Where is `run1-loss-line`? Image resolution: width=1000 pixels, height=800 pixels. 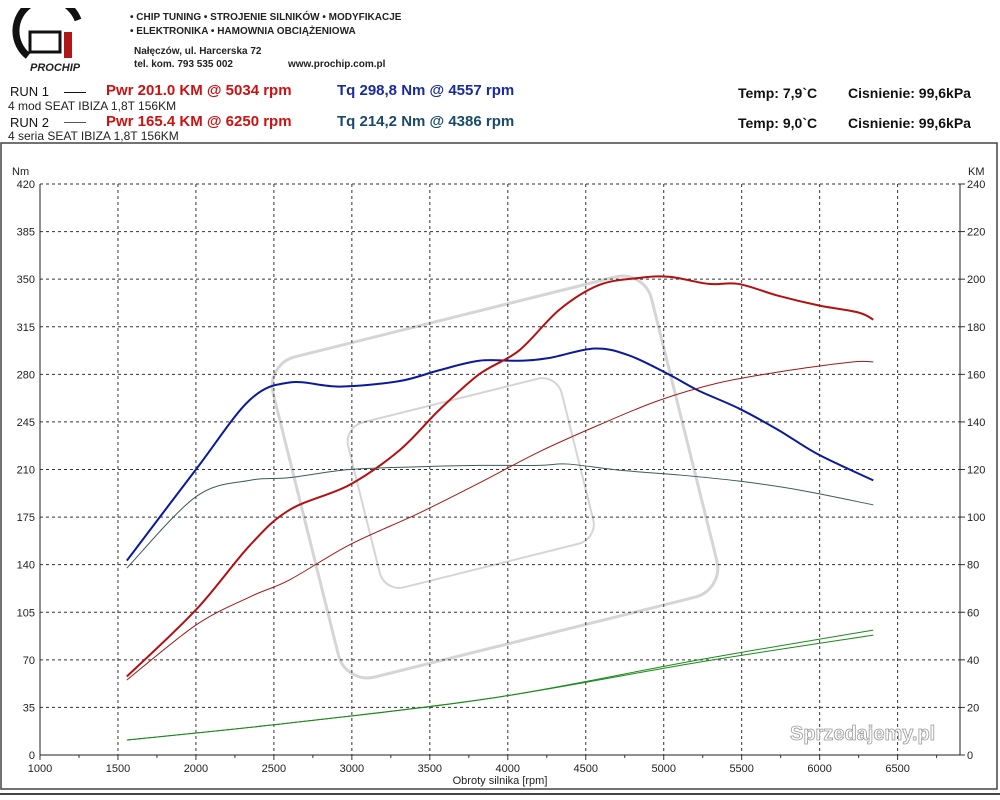 run1-loss-line is located at coordinates (500, 687).